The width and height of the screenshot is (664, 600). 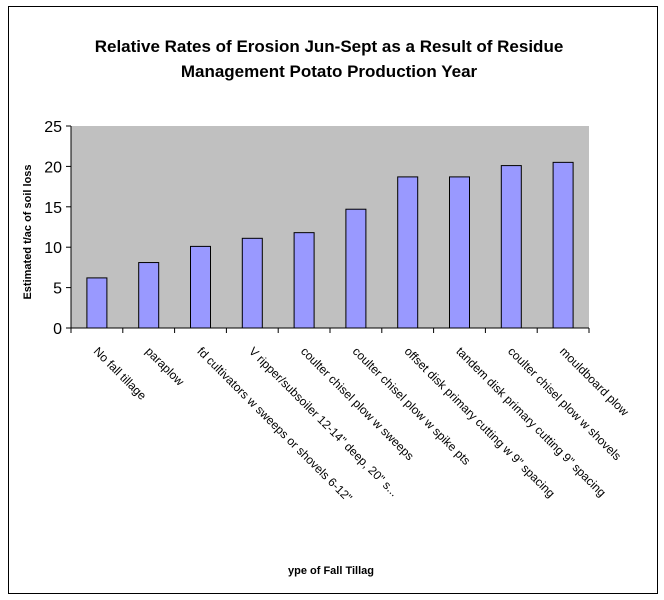 What do you see at coordinates (53, 248) in the screenshot?
I see `y-tick-label-2: 10` at bounding box center [53, 248].